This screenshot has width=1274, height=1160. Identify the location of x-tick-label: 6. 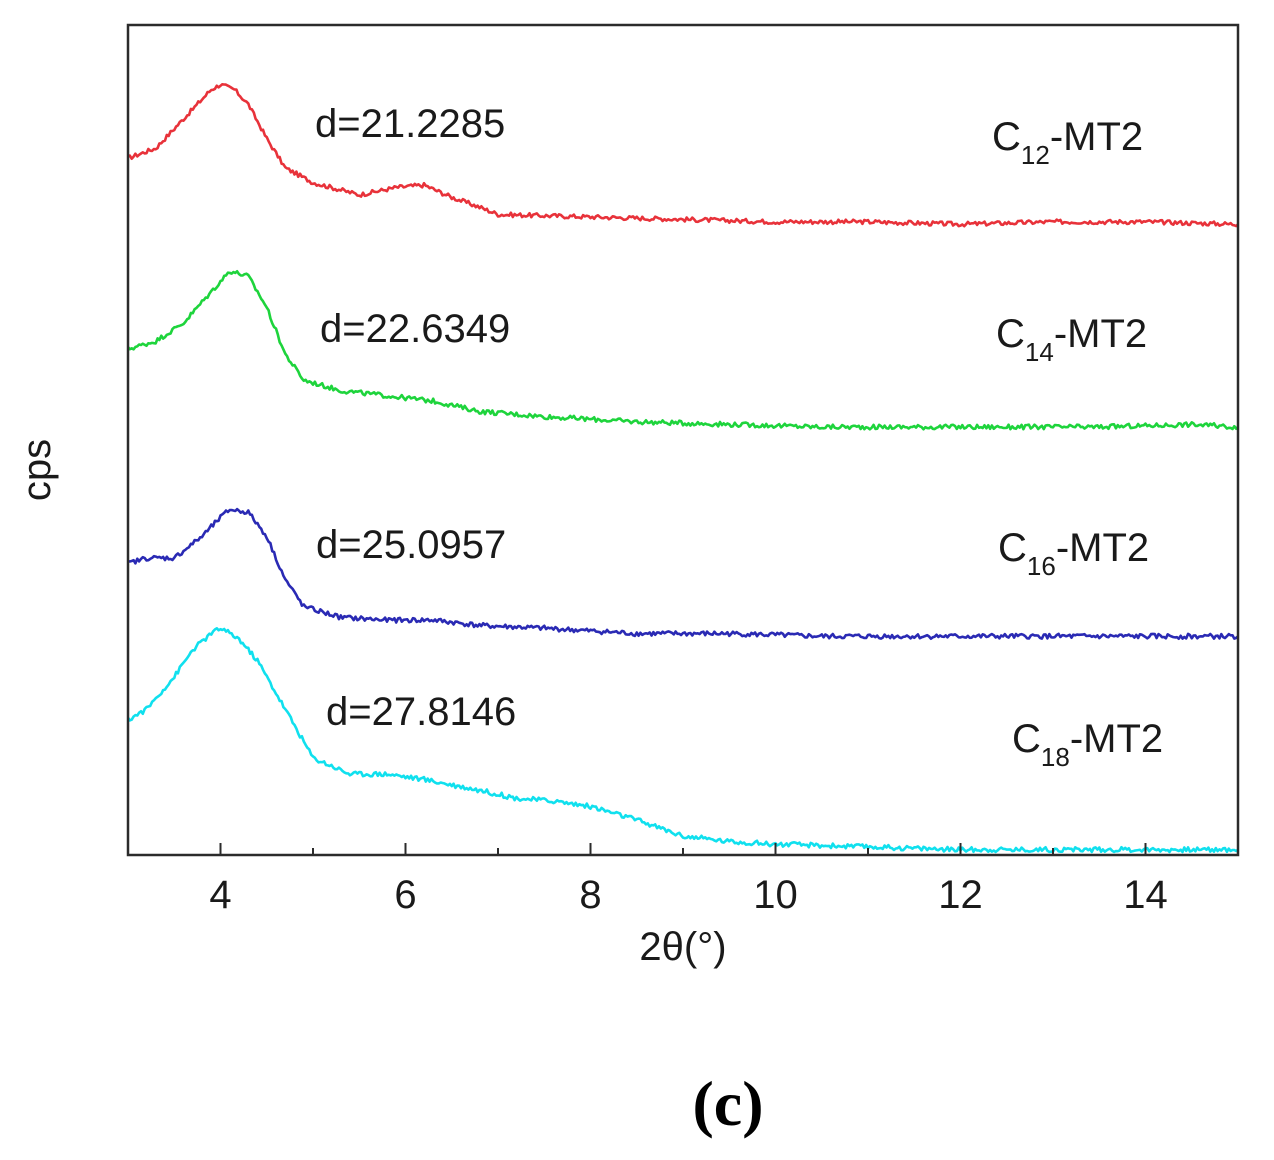
(405, 895).